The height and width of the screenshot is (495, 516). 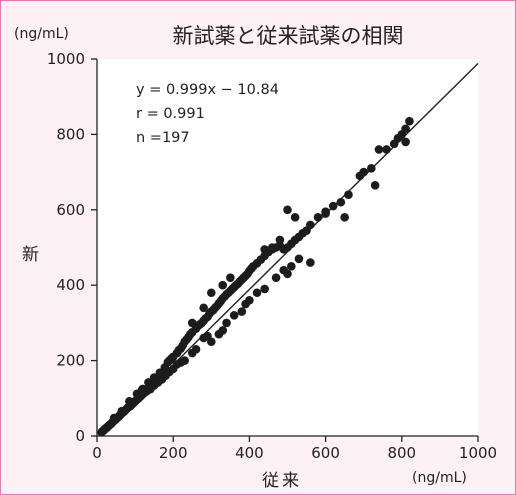 I want to click on x-tick-label: 0, so click(x=97, y=453).